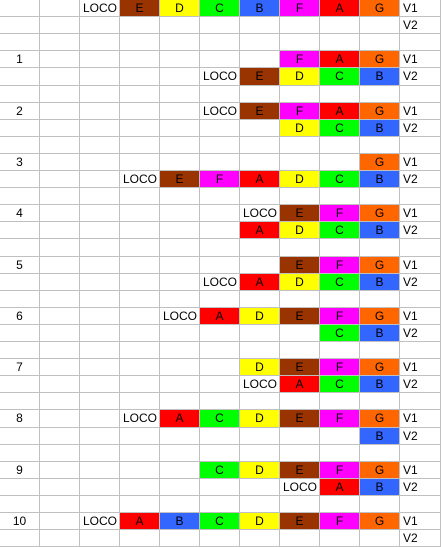 Image resolution: width=441 pixels, height=547 pixels. What do you see at coordinates (20, 59) in the screenshot?
I see `step-number-cell: 1` at bounding box center [20, 59].